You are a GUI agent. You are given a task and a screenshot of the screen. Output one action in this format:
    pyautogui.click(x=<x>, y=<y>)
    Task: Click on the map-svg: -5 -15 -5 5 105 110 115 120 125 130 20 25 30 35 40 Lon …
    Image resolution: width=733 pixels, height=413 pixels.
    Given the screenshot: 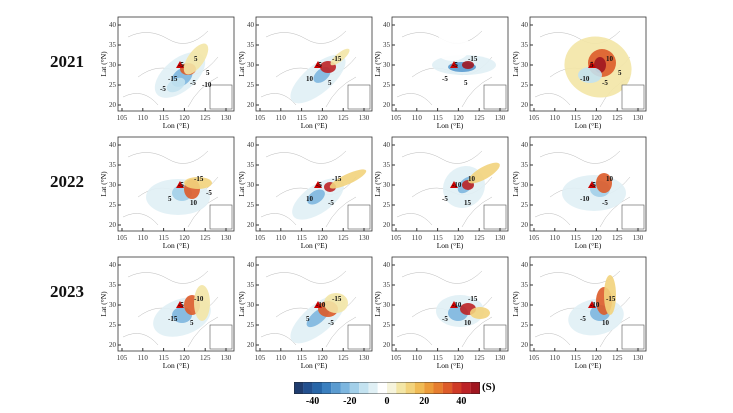 What is the action you would take?
    pyautogui.click(x=441, y=73)
    